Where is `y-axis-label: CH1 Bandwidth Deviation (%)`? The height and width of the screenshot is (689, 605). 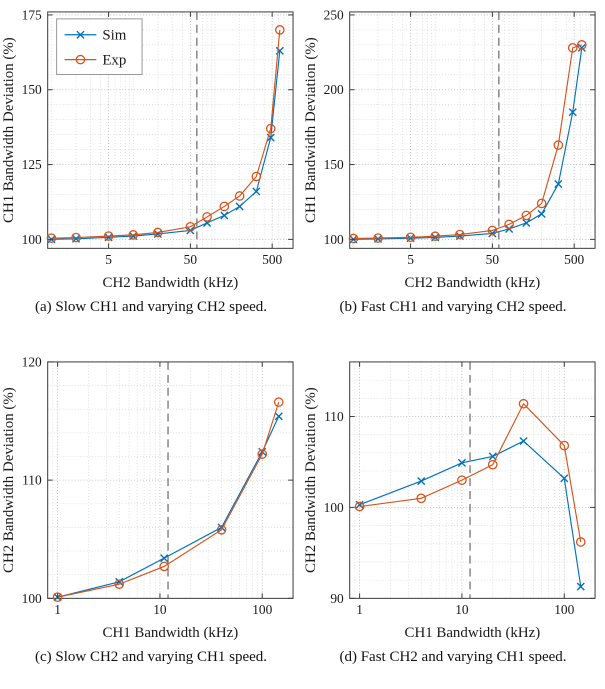 y-axis-label: CH1 Bandwidth Deviation (%) is located at coordinates (311, 130).